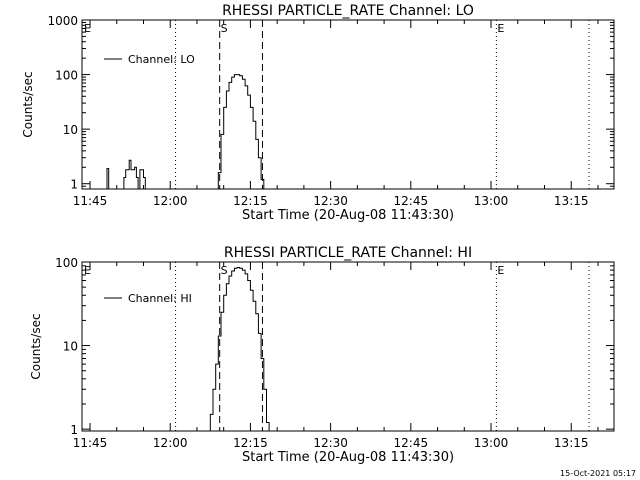 The width and height of the screenshot is (640, 480). What do you see at coordinates (348, 11) in the screenshot?
I see `chart-title: RHESSI PARTICLE_RATE Channel: LO` at bounding box center [348, 11].